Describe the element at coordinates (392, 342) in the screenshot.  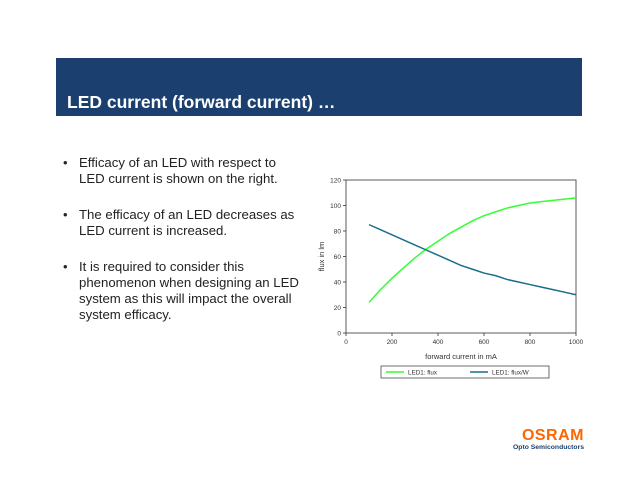
I see `x-tick-label: 200` at that location.